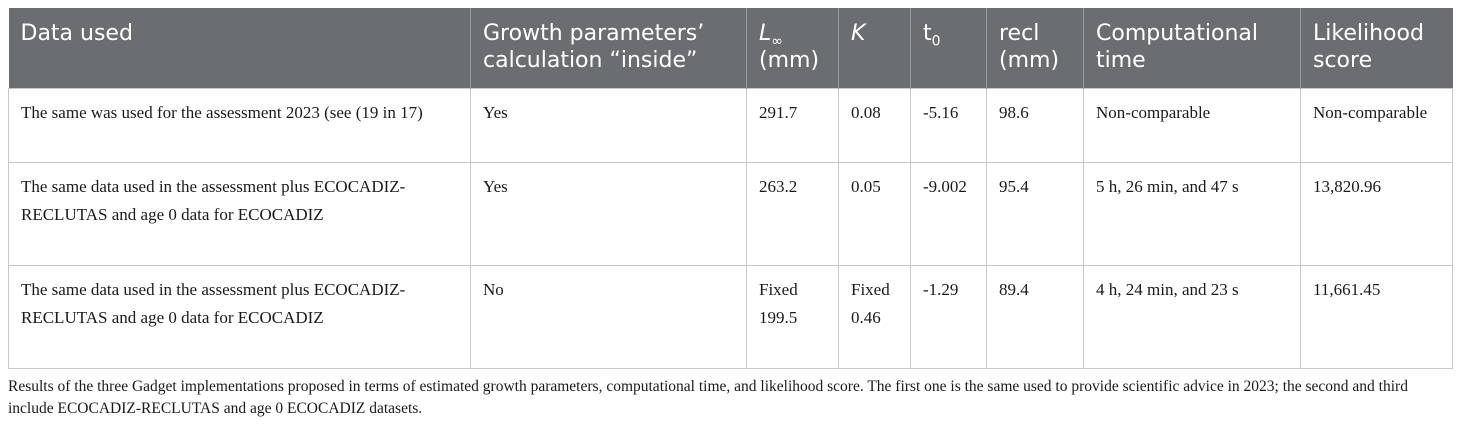 The image size is (1460, 433). What do you see at coordinates (1376, 214) in the screenshot?
I see `cell-likelihood-score: 13,820.96` at bounding box center [1376, 214].